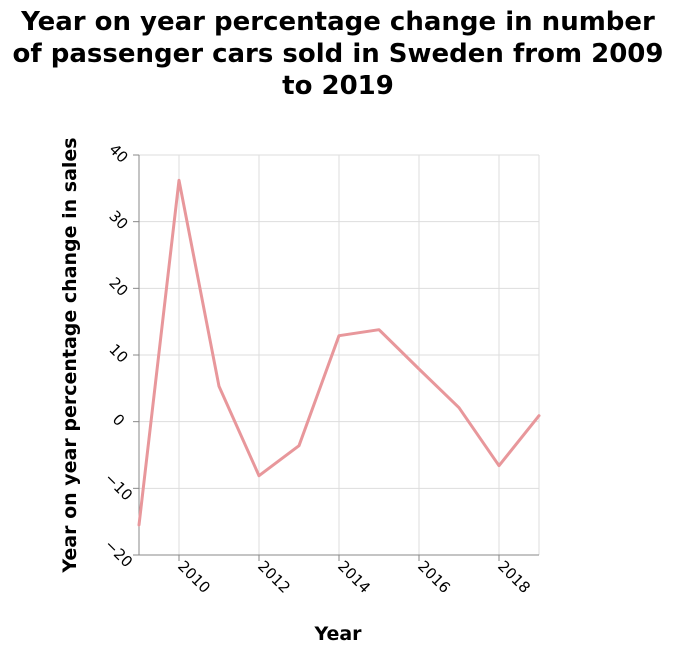 The width and height of the screenshot is (676, 656). Describe the element at coordinates (194, 577) in the screenshot. I see `x-tick-label: 2010` at that location.